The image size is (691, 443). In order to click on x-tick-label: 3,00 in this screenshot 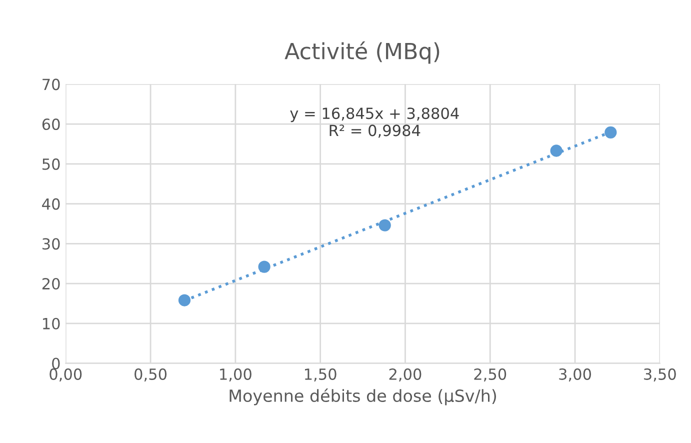, I will do `click(575, 375)`.